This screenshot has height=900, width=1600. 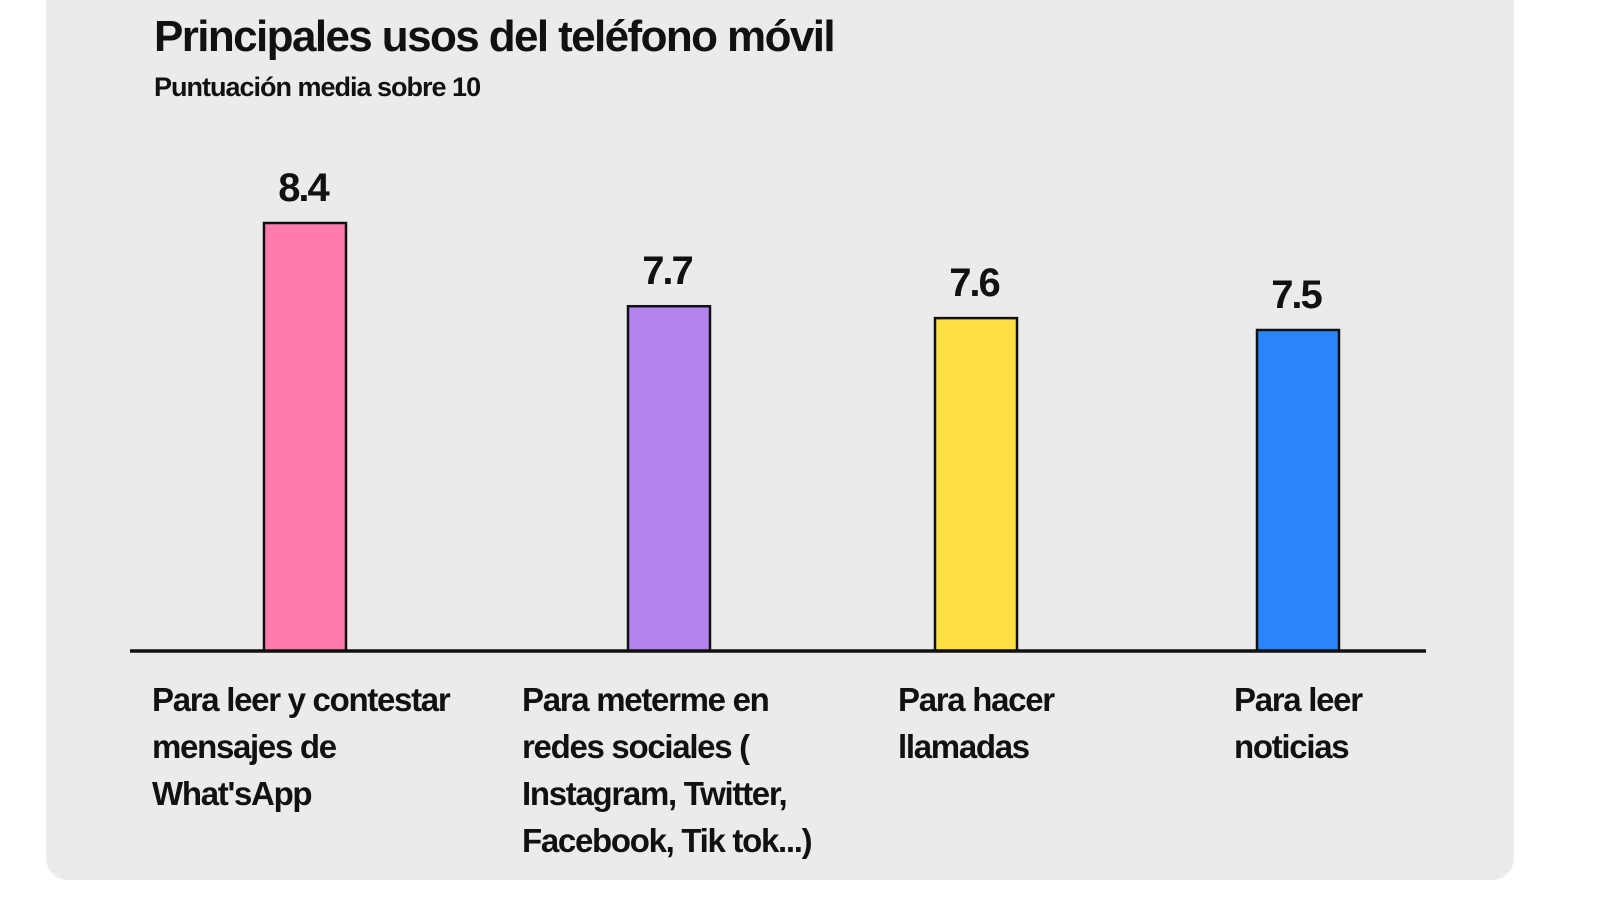 What do you see at coordinates (976, 699) in the screenshot?
I see `x-tick-label-line: Para hacer` at bounding box center [976, 699].